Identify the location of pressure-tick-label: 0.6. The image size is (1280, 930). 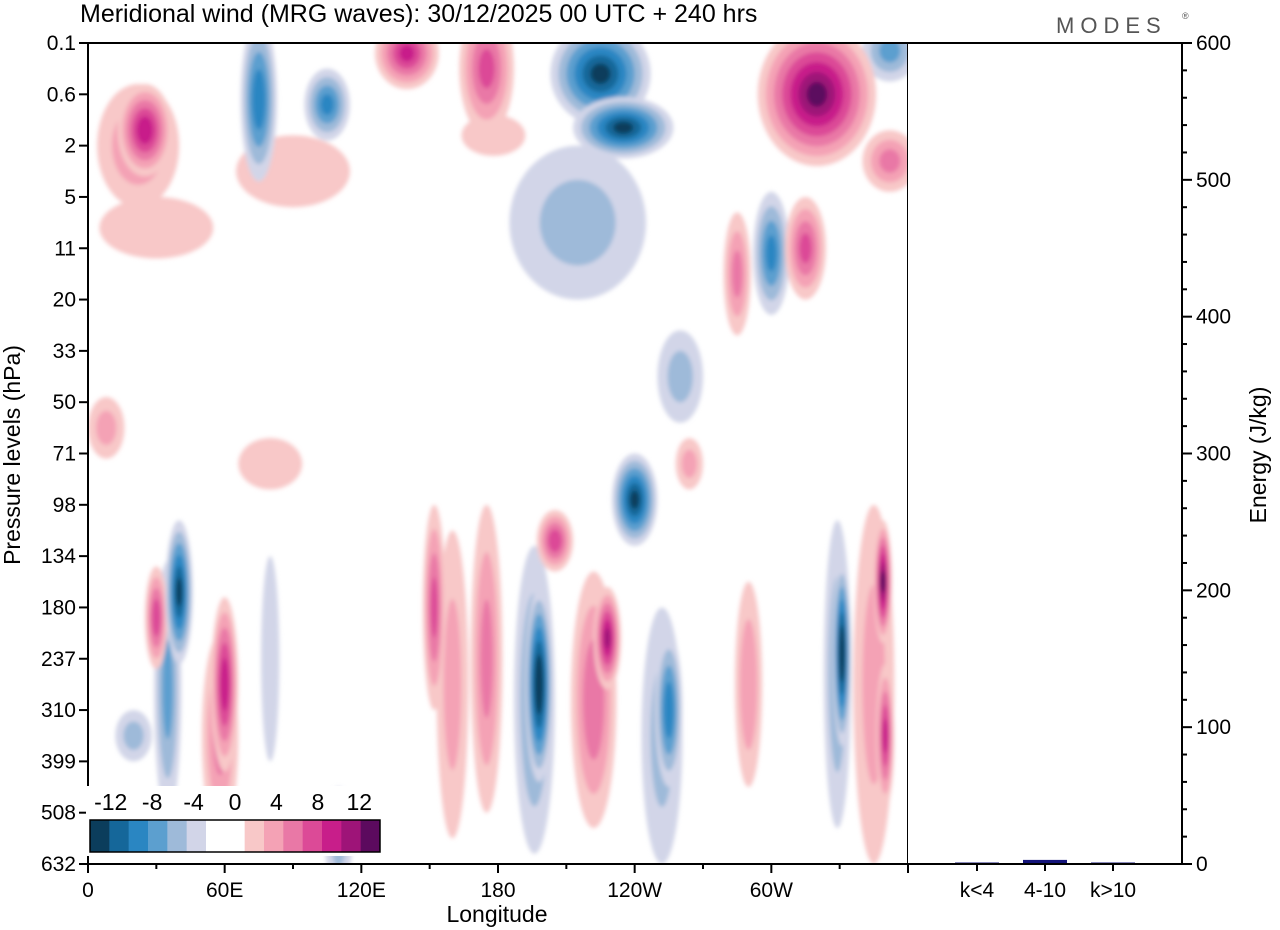
(61, 94).